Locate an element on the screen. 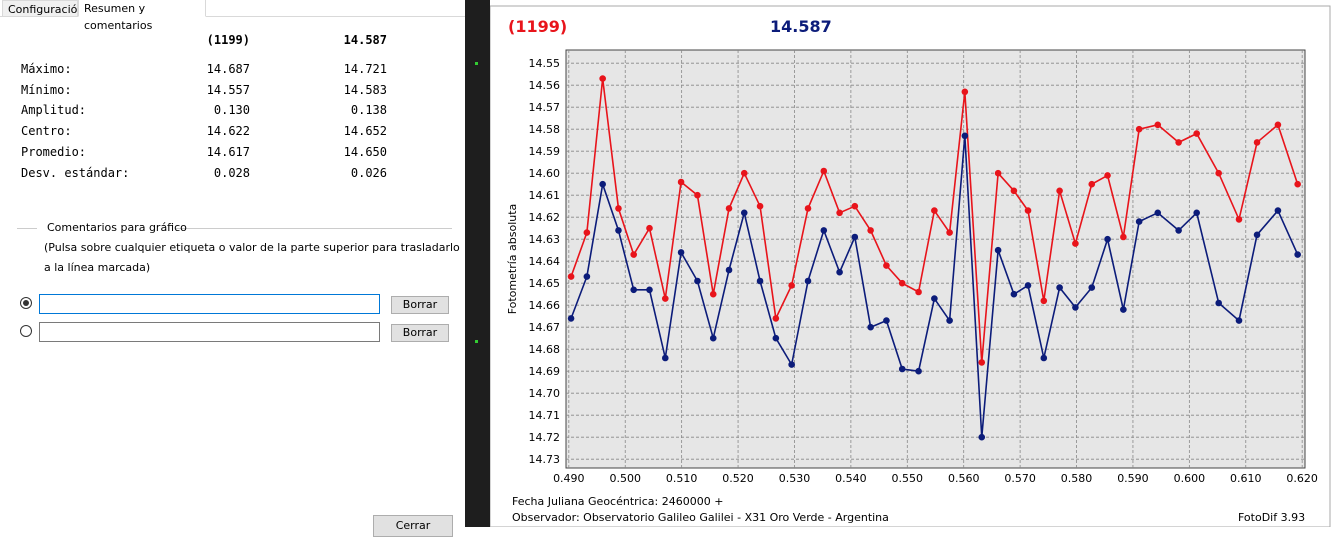  stat-value: 0.026 is located at coordinates (368, 173).